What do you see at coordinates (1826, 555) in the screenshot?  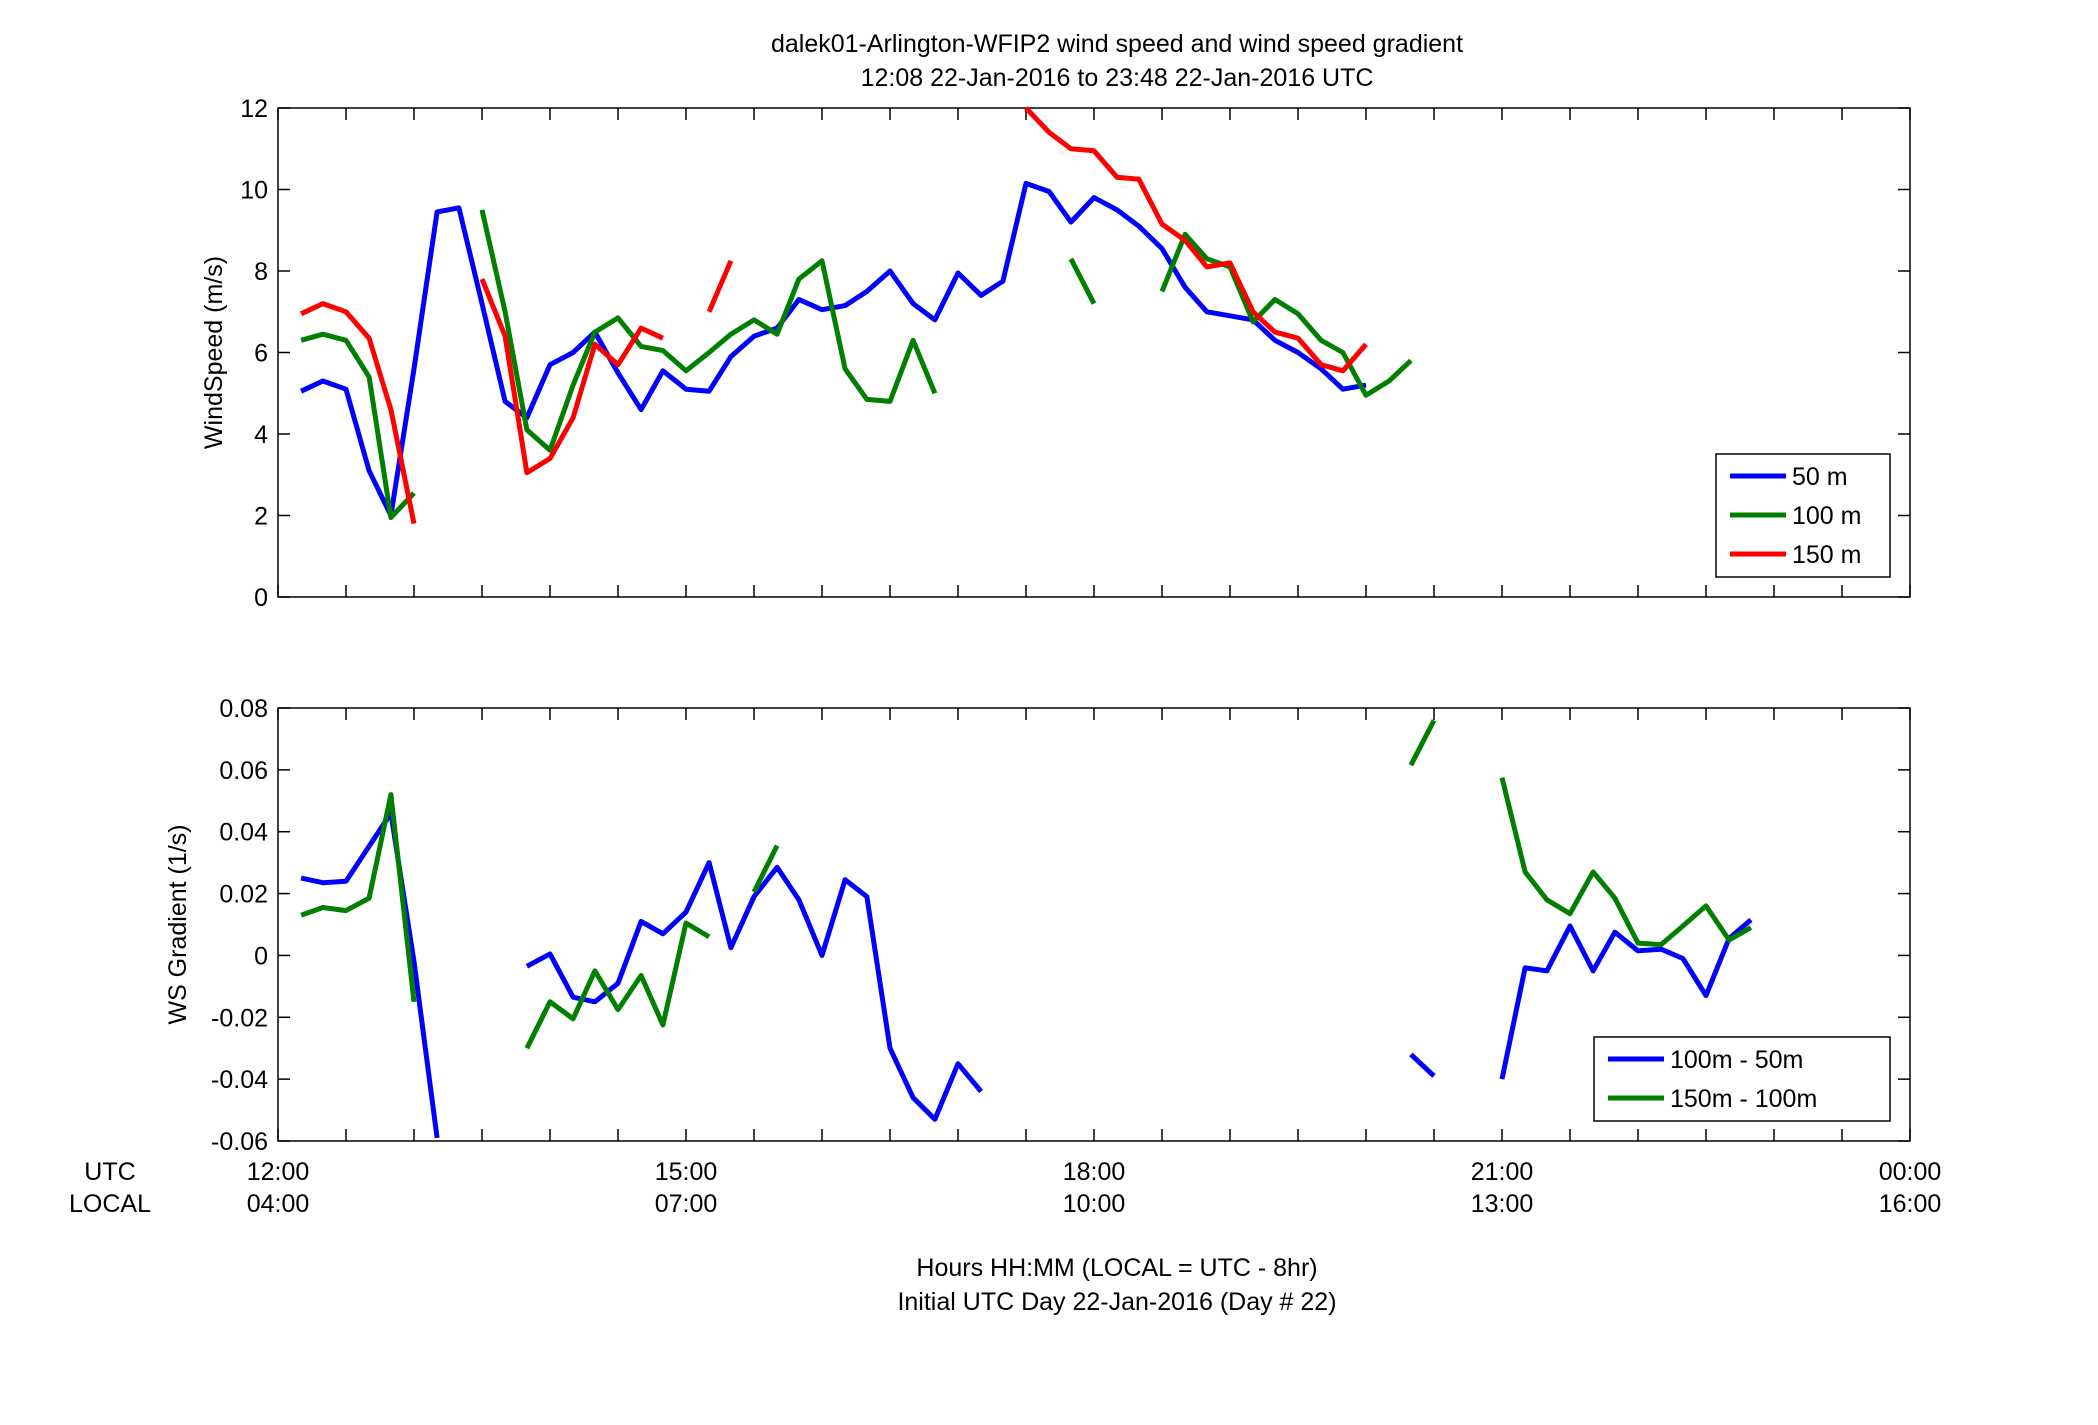 I see `legend-entry: 150 m` at bounding box center [1826, 555].